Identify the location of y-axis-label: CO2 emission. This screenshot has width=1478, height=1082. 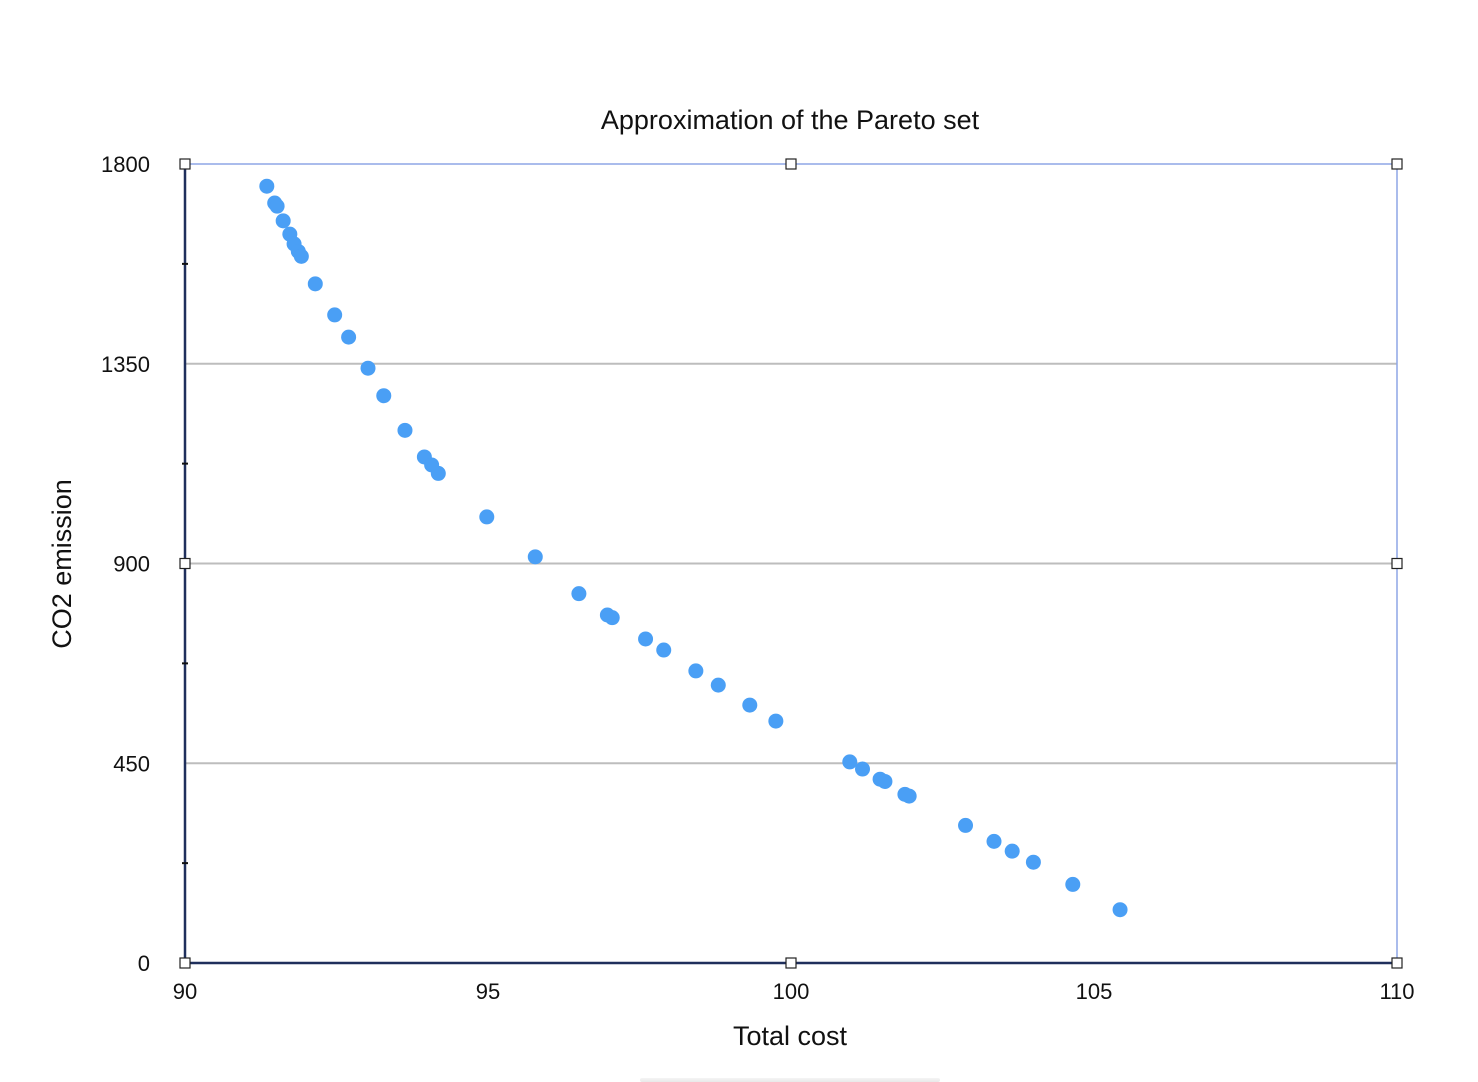
(62, 564).